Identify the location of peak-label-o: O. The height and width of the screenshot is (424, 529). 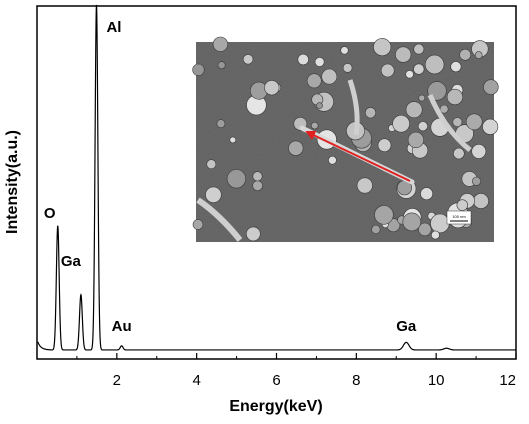
(50, 213).